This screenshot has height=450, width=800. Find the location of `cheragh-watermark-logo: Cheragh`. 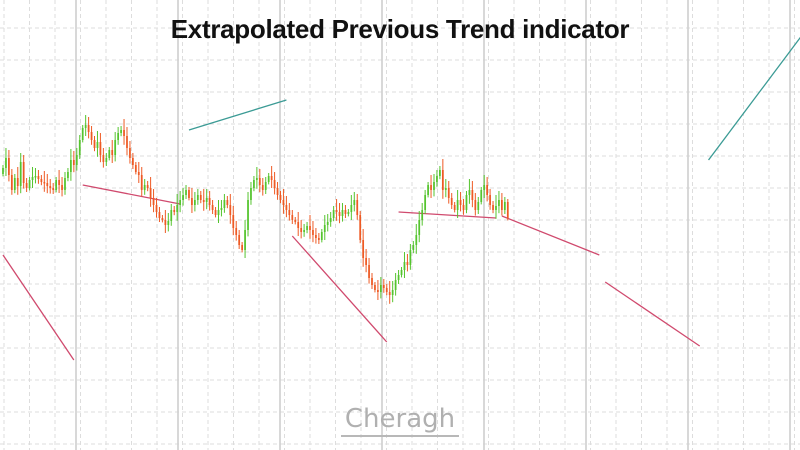

cheragh-watermark-logo: Cheragh is located at coordinates (400, 420).